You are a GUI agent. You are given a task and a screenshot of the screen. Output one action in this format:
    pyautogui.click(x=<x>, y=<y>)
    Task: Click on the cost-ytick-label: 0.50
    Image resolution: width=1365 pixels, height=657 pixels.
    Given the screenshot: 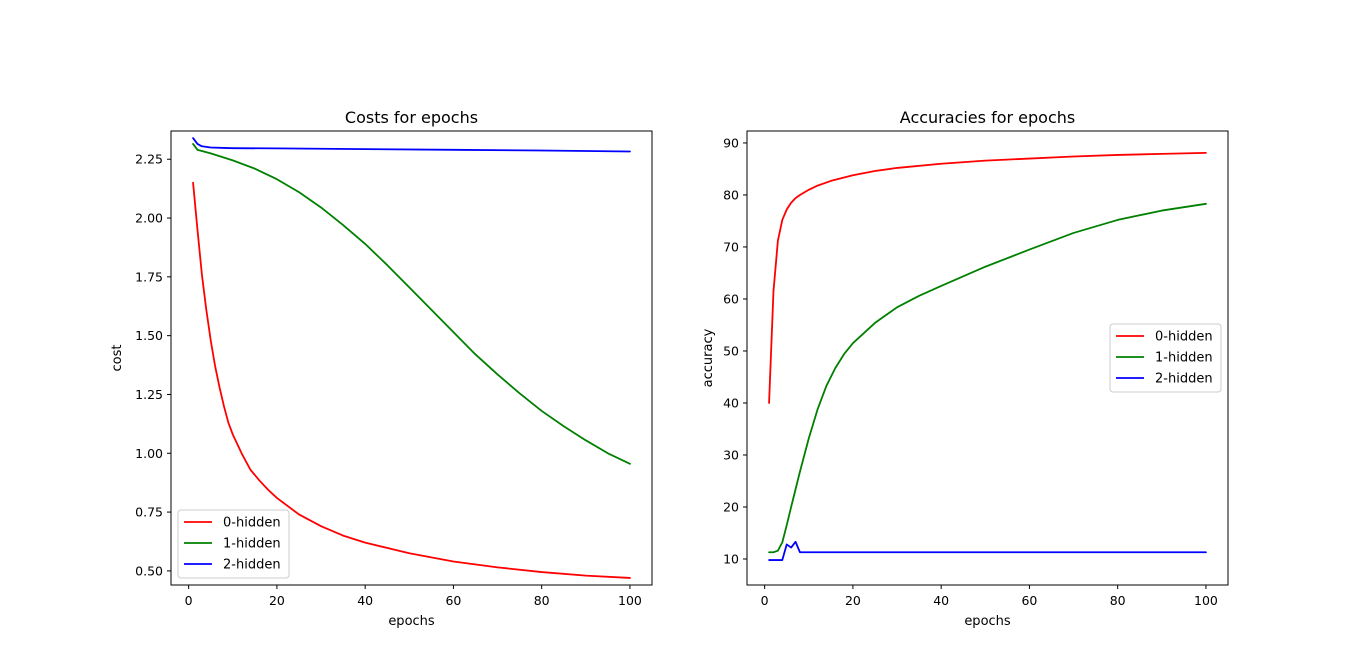 What is the action you would take?
    pyautogui.click(x=149, y=570)
    